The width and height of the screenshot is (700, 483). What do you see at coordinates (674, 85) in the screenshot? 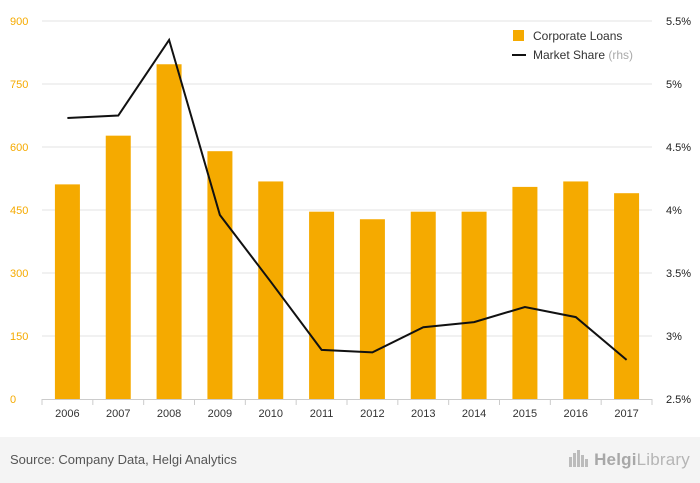
I see `y-right-tick-label: 5%` at bounding box center [674, 85].